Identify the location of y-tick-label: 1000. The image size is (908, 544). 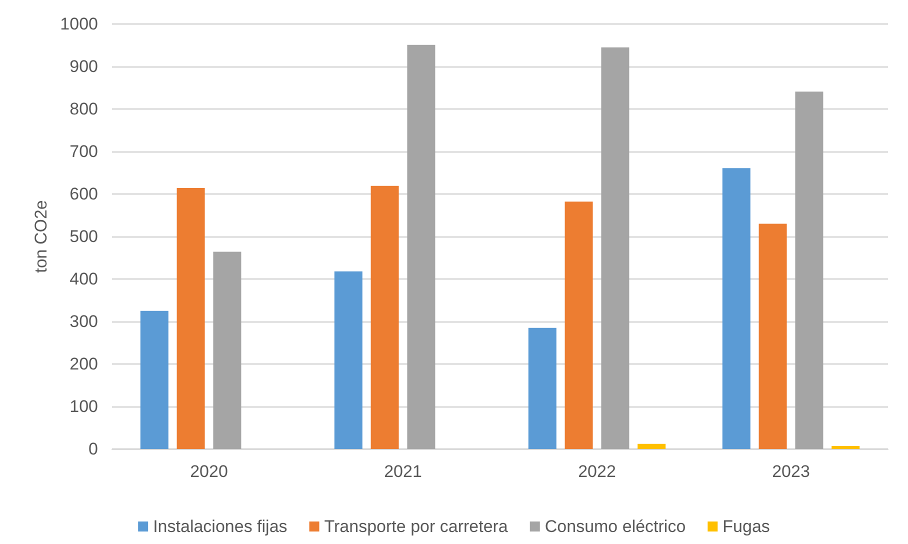
(79, 24).